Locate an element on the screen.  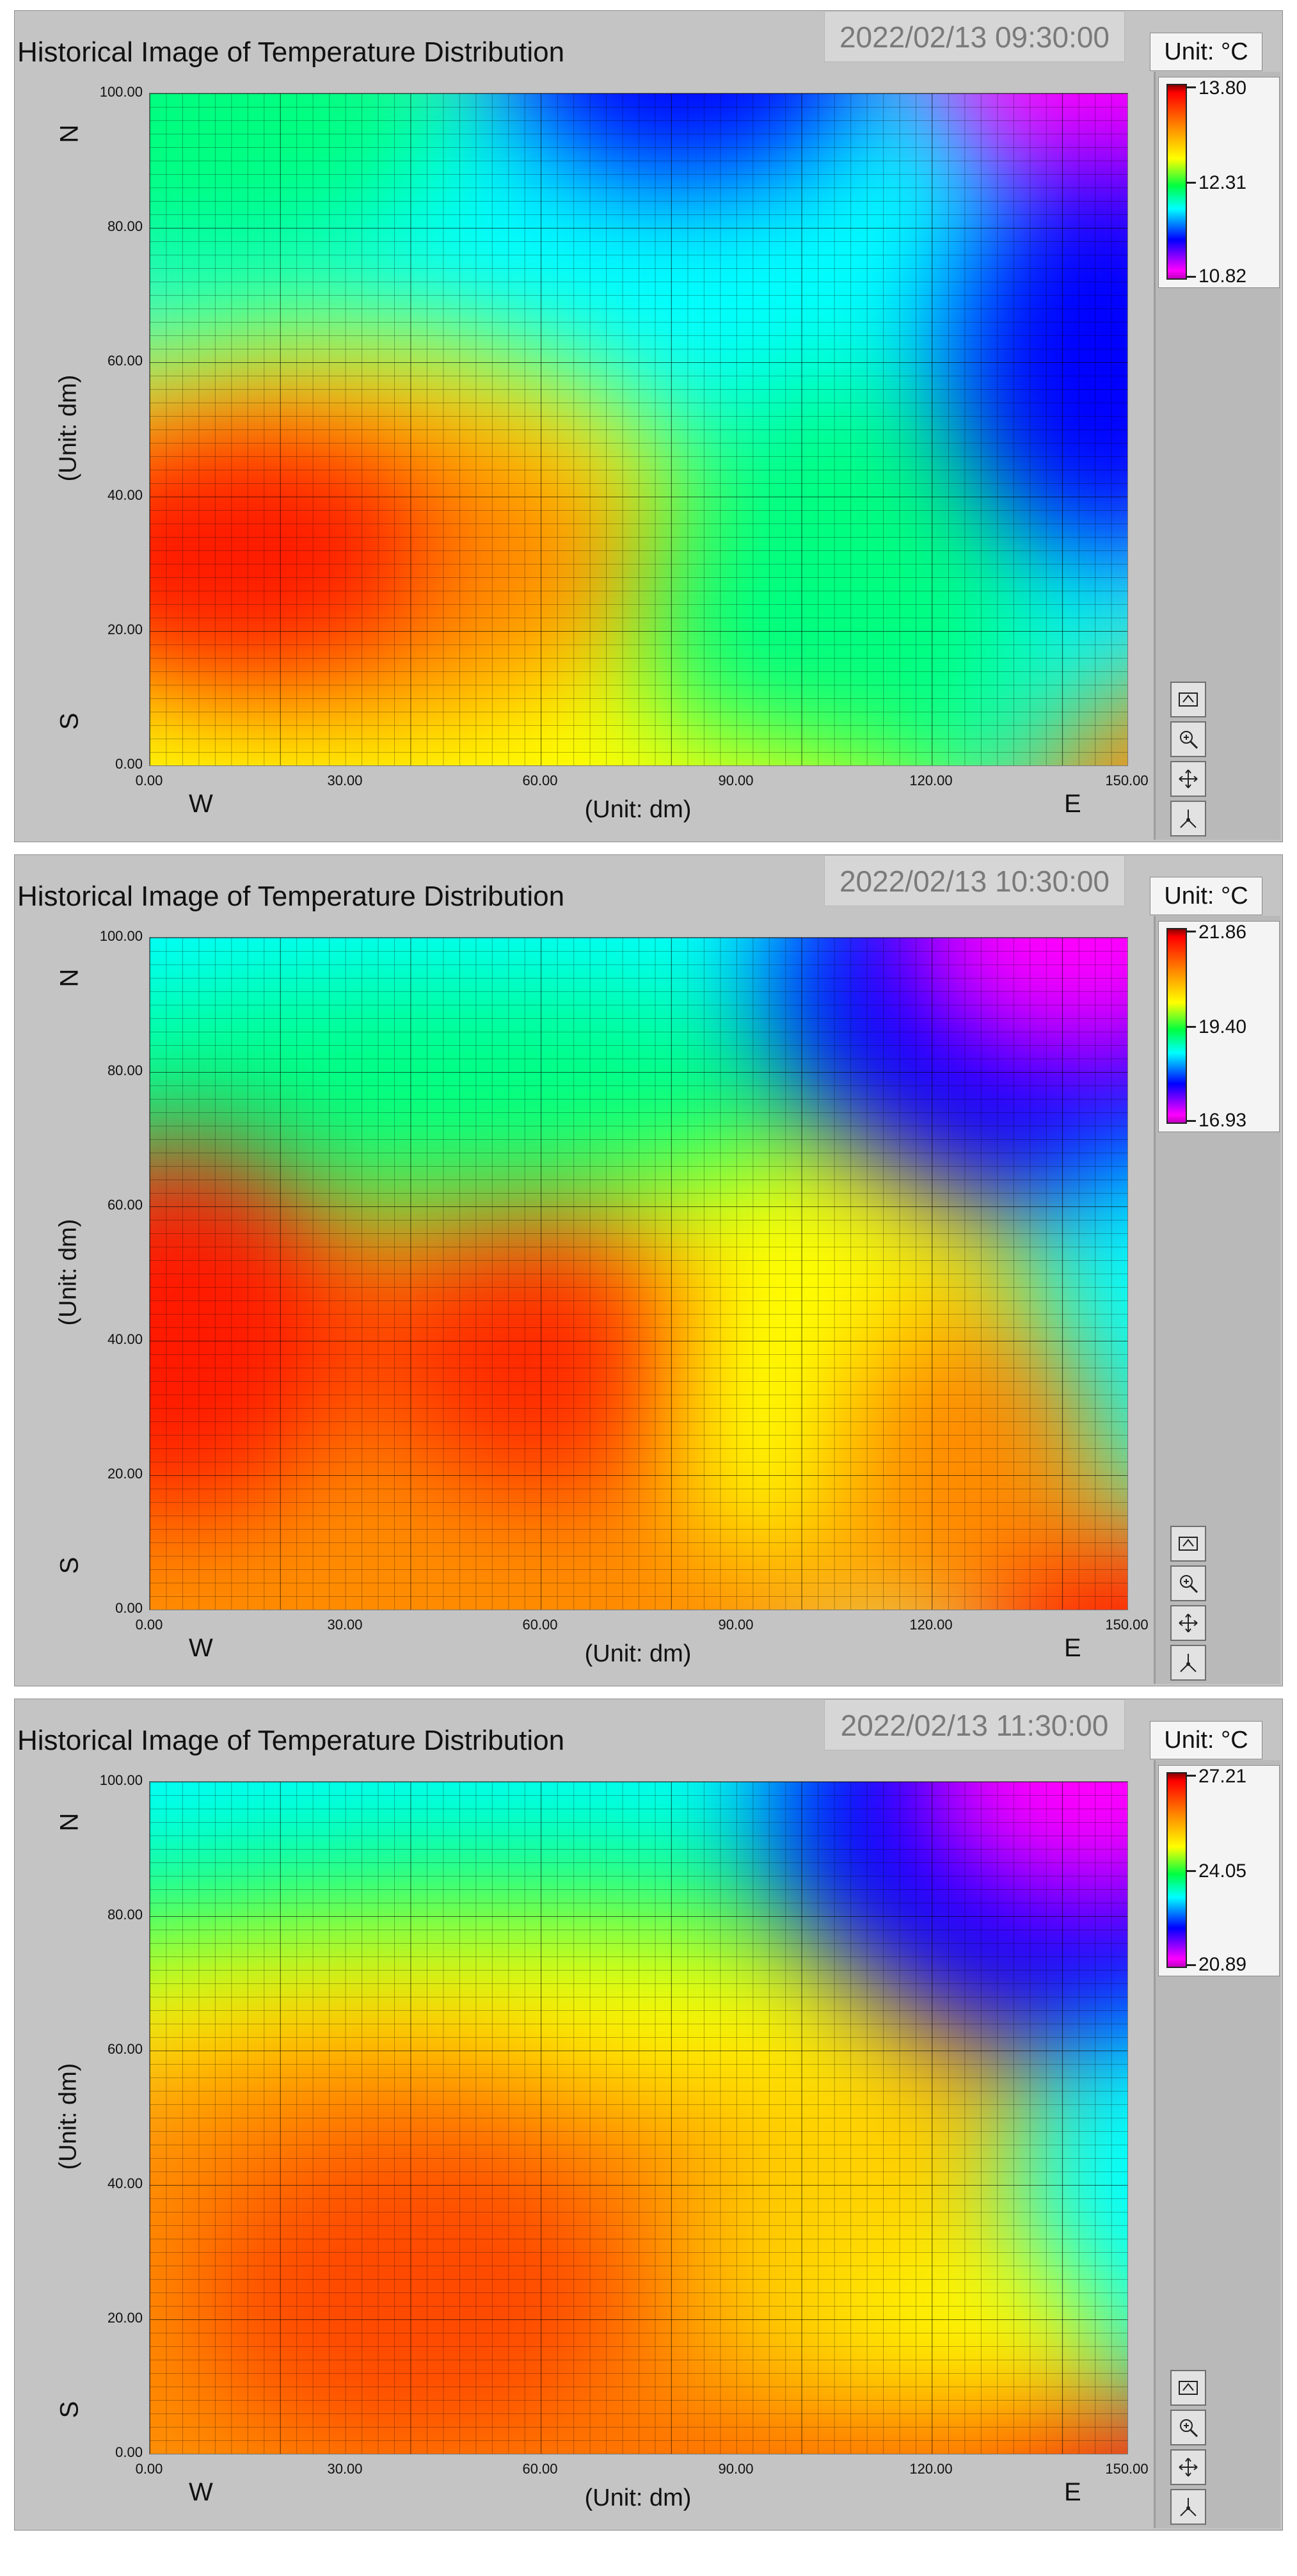
scale-max-value: 27.21 is located at coordinates (1222, 1776).